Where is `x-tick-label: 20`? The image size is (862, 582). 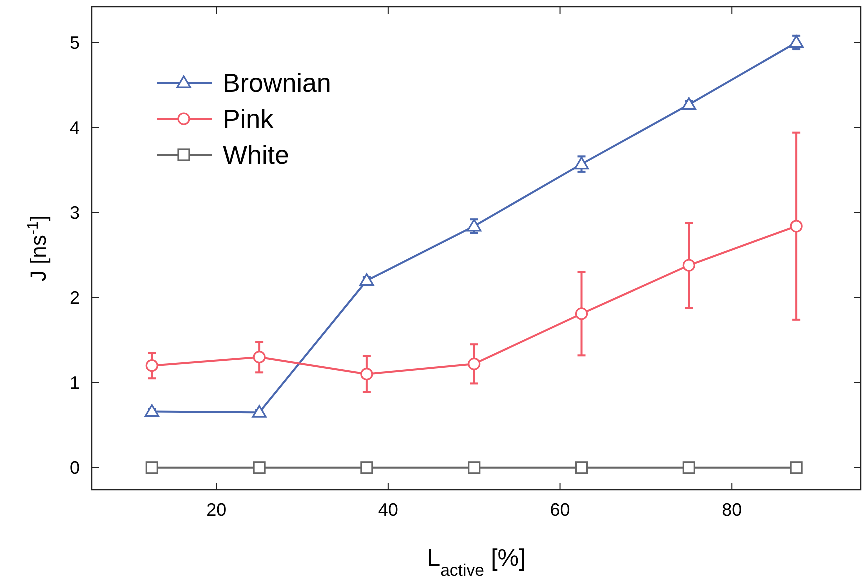
x-tick-label: 20 is located at coordinates (216, 510).